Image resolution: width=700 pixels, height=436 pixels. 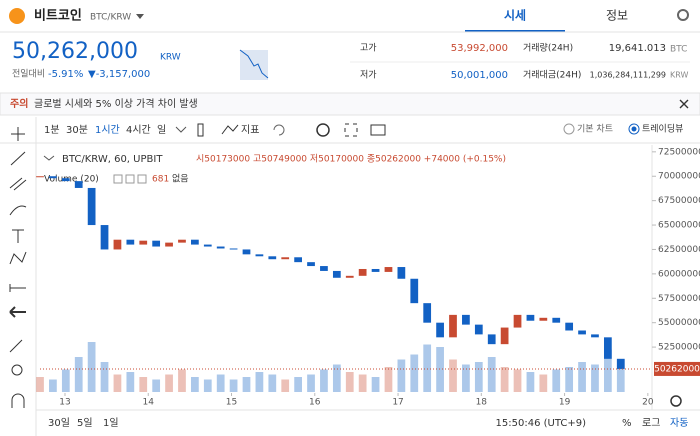 I want to click on interval: 일, so click(x=161, y=130).